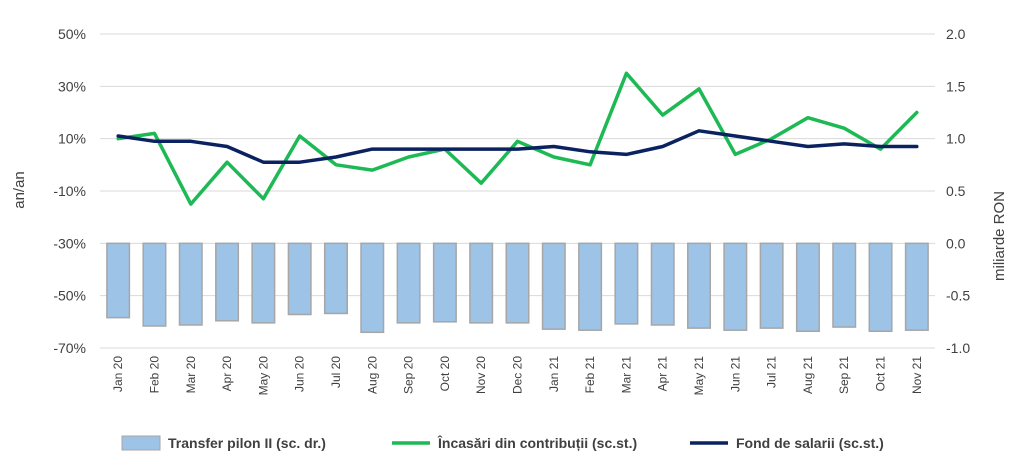  What do you see at coordinates (300, 374) in the screenshot?
I see `x-tick-label: Jun 20` at bounding box center [300, 374].